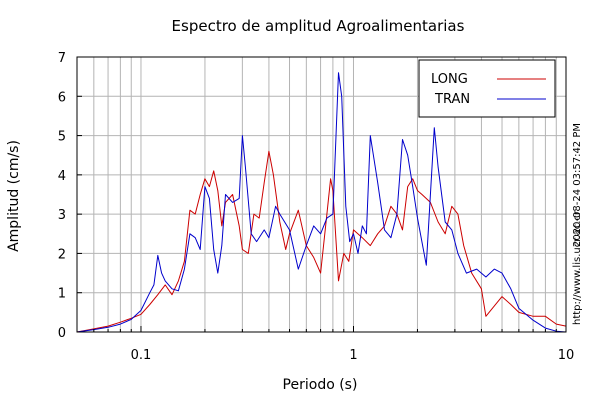 The image size is (600, 400). Describe the element at coordinates (62, 58) in the screenshot. I see `y-tick-label: 7` at that location.